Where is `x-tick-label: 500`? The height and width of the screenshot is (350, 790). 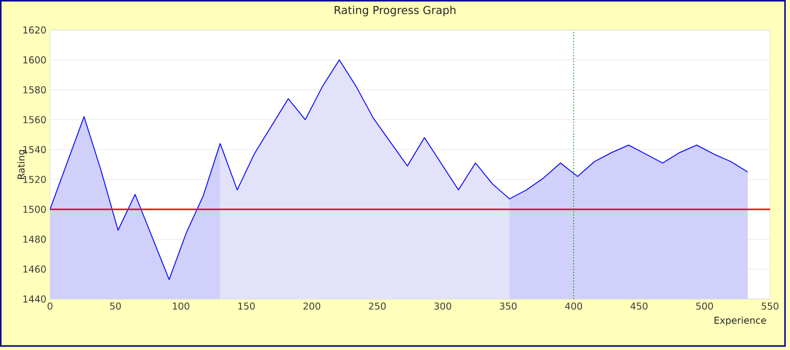
x-tick-label: 500 is located at coordinates (704, 306).